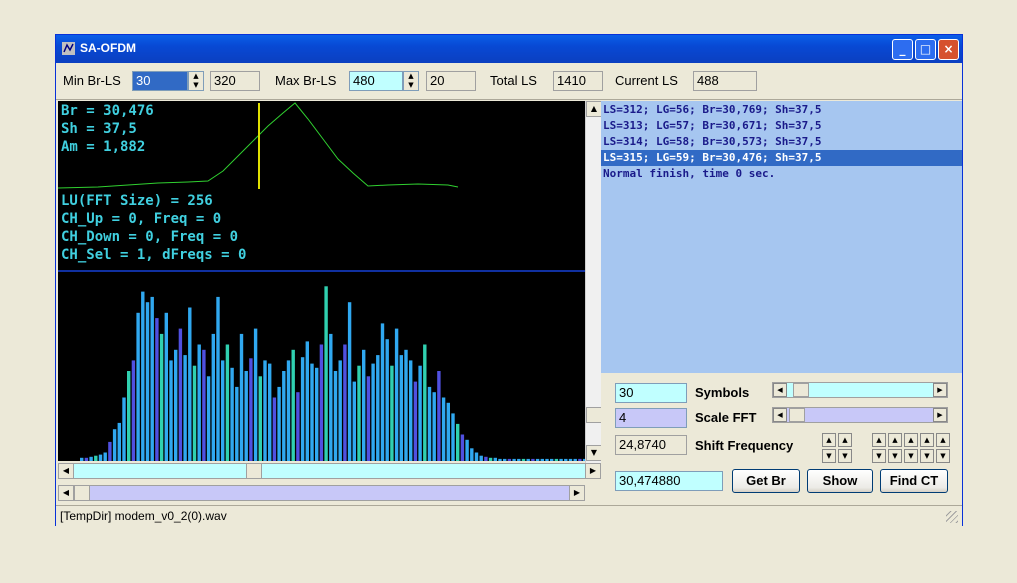  I want to click on max-br-ls-input: 480, so click(376, 81).